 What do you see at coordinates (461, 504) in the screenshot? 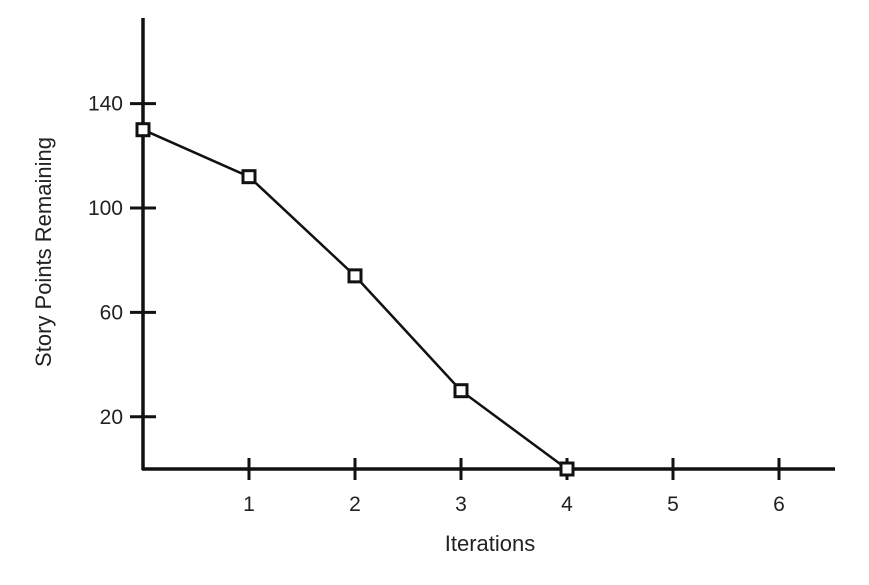
I see `x-tick-label: 3` at bounding box center [461, 504].